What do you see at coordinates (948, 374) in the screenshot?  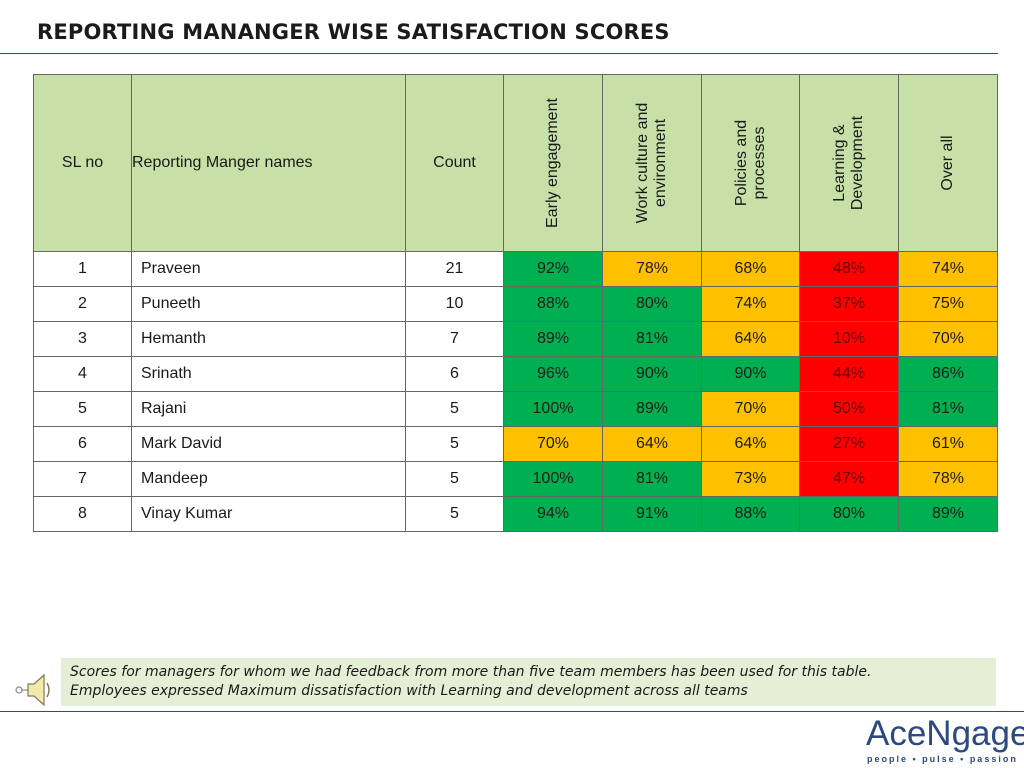 I see `overall-cell: 86%` at bounding box center [948, 374].